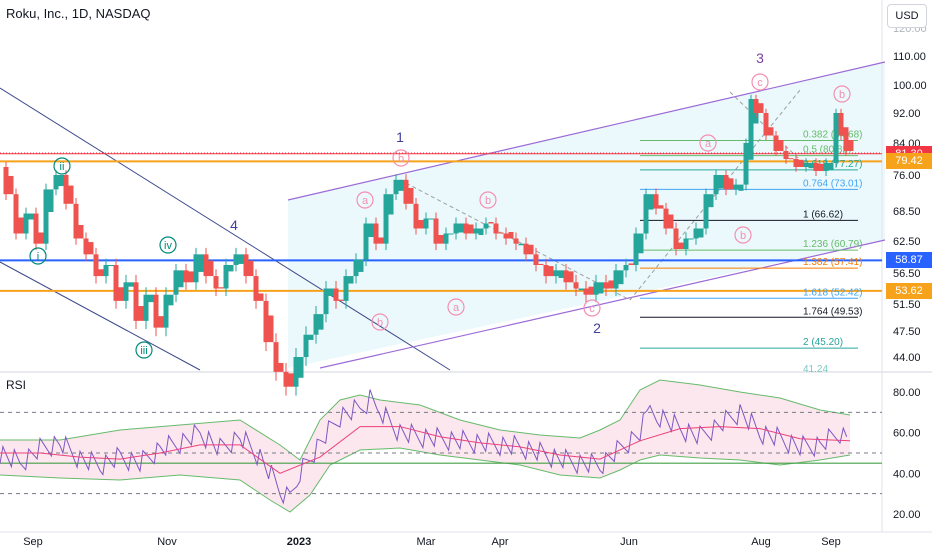 Image resolution: width=932 pixels, height=550 pixels. Describe the element at coordinates (823, 214) in the screenshot. I see `fib-level-label: 1 (66.62)` at that location.